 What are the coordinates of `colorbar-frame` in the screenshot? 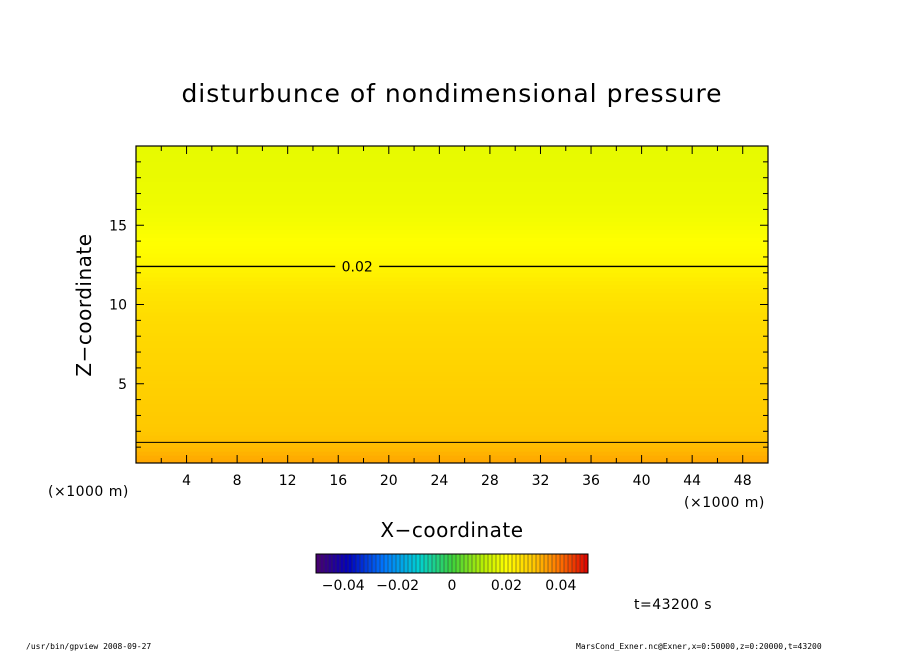 It's located at (452, 563).